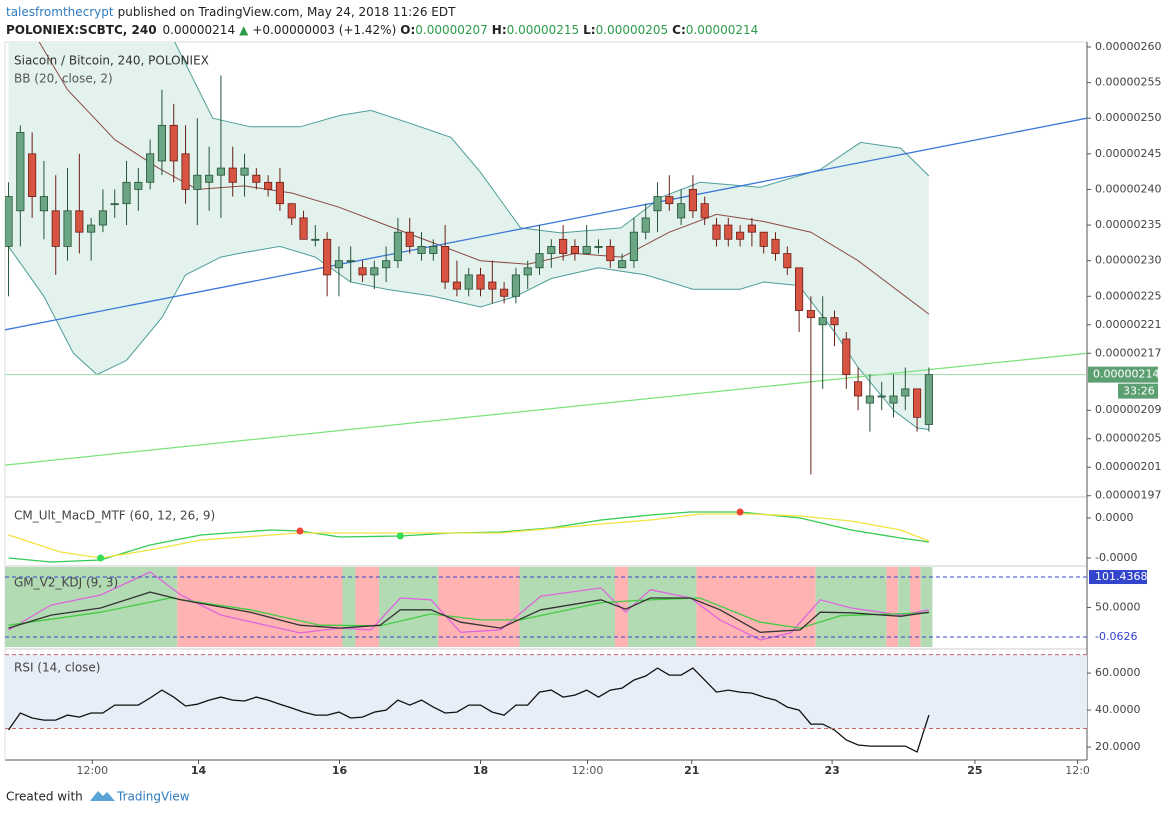 This screenshot has width=1165, height=815. I want to click on cross-dot, so click(740, 512).